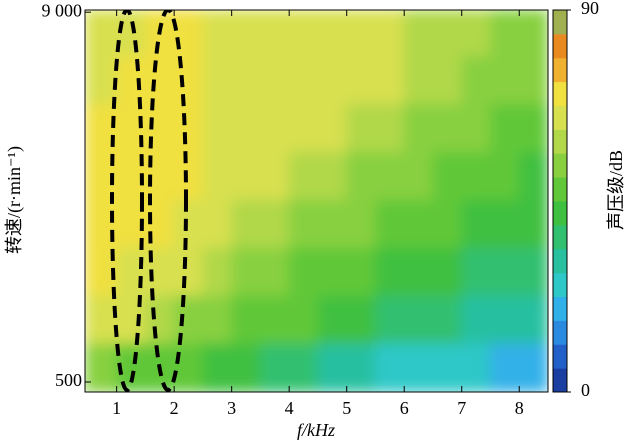  Describe the element at coordinates (590, 9) in the screenshot. I see `colorbar-tick-label: 90` at that location.